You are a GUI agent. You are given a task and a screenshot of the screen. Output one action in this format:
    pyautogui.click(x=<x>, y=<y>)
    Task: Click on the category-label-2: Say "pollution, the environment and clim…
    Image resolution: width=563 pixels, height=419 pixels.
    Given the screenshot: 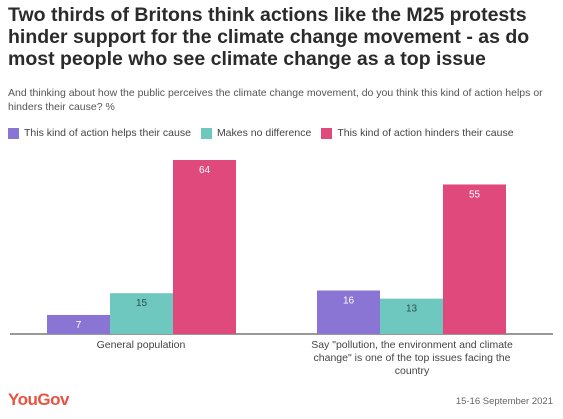 What is the action you would take?
    pyautogui.click(x=412, y=358)
    